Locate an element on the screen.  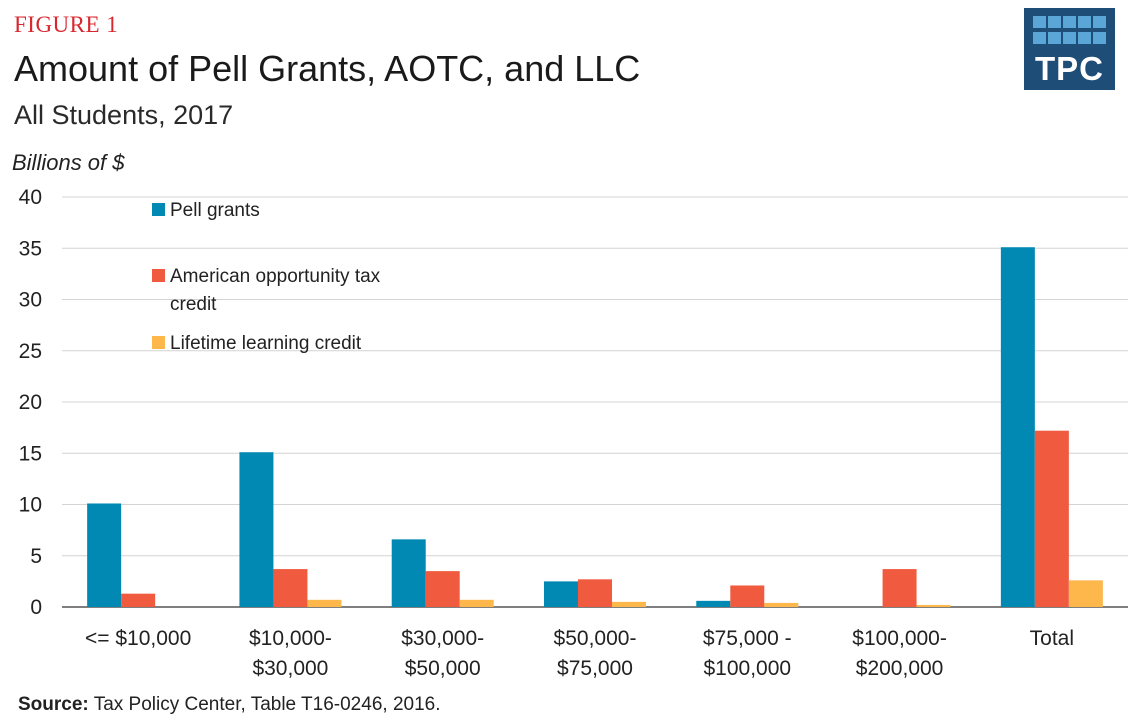
legend-label: Pell grants is located at coordinates (215, 210).